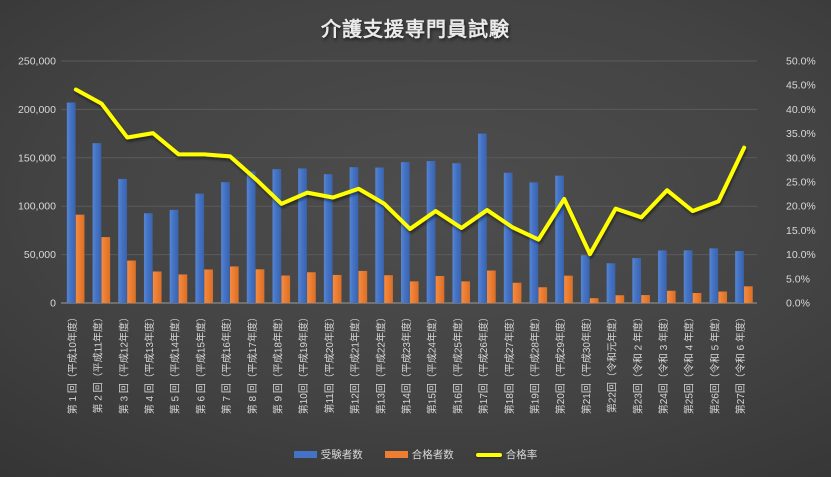  What do you see at coordinates (740, 363) in the screenshot?
I see `x-axis-label: 第27回（令和 6 年度）` at bounding box center [740, 363].